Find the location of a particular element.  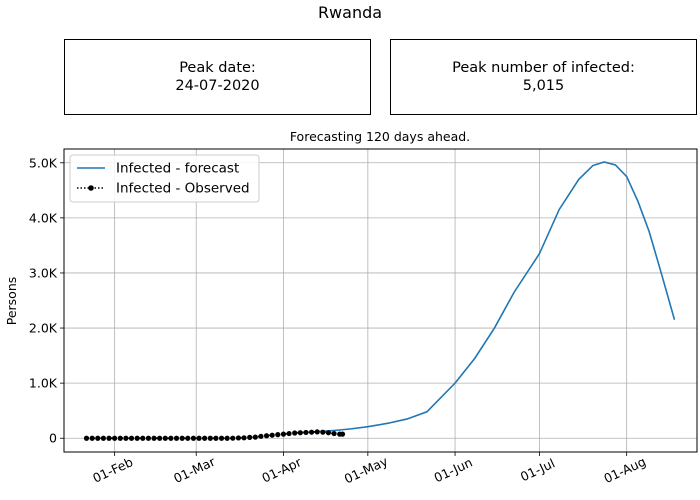

chart-subtitle: Forecasting 120 days ahead. is located at coordinates (380, 136).